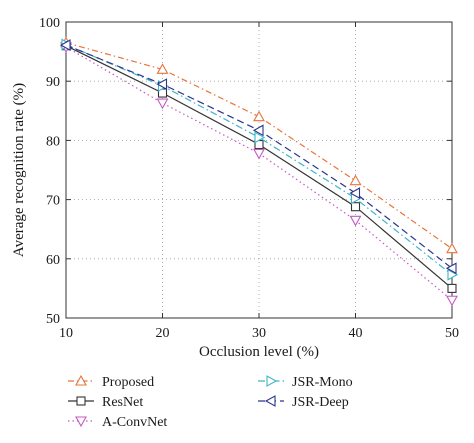  I want to click on legend: Proposed ResNet A-ConvNet JSR-Mono JSR-Deep, so click(210, 402).